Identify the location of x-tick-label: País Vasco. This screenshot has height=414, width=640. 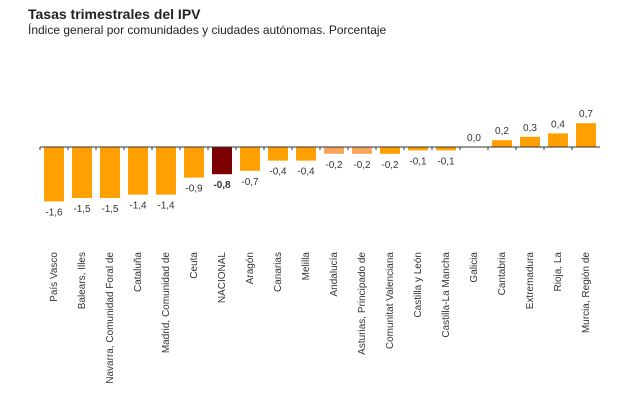
(54, 277).